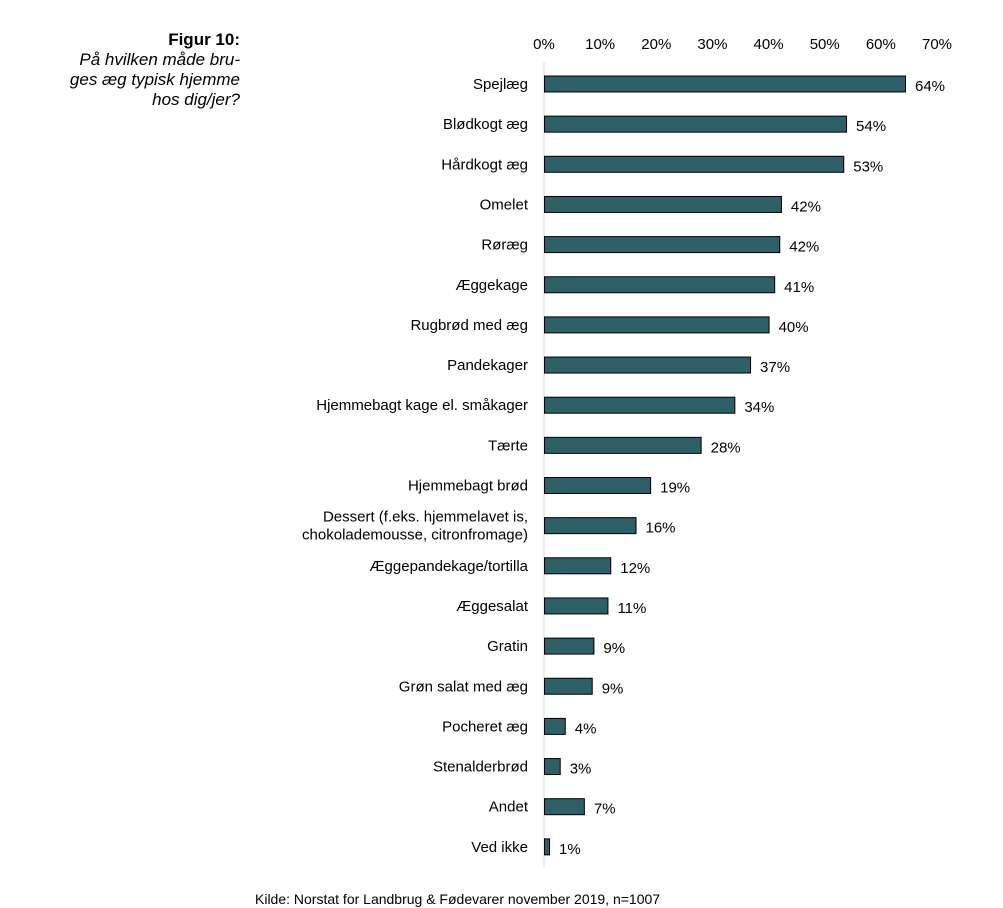  What do you see at coordinates (570, 849) in the screenshot?
I see `data-label: 1%` at bounding box center [570, 849].